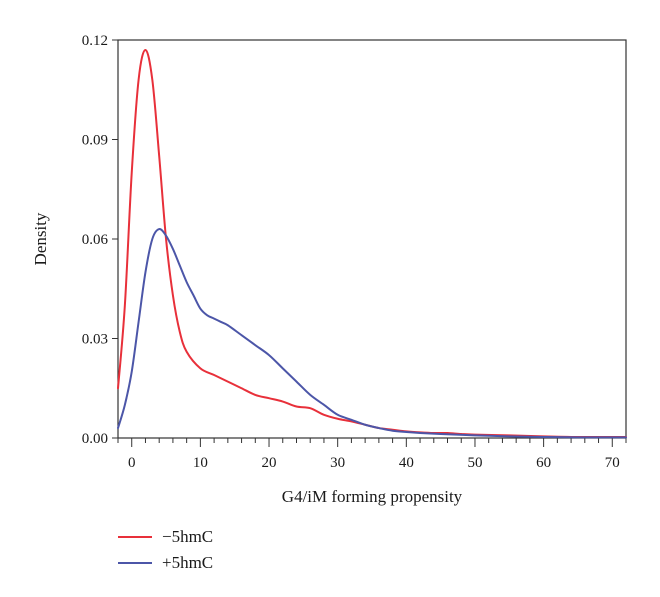 Image resolution: width=660 pixels, height=597 pixels. Describe the element at coordinates (474, 463) in the screenshot. I see `x-tick-label: 50` at that location.